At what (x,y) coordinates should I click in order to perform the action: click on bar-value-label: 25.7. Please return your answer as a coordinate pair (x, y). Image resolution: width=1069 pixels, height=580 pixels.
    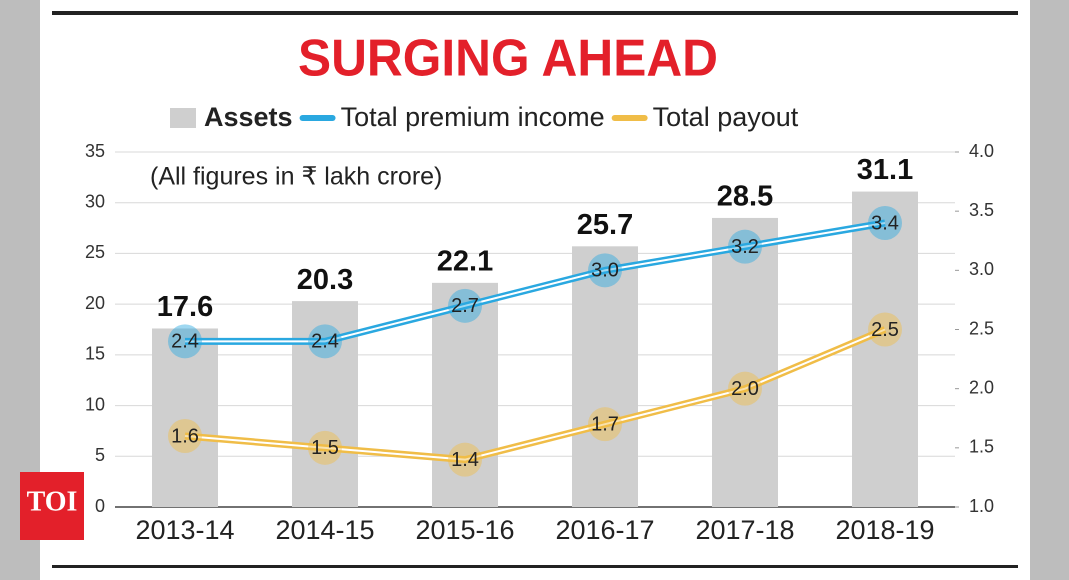
    Looking at the image, I should click on (605, 225).